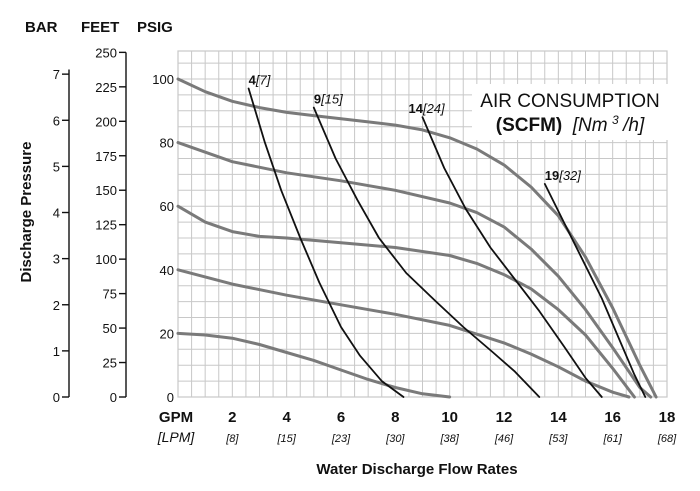  I want to click on air-curve-label-metric: [24], so click(433, 108).